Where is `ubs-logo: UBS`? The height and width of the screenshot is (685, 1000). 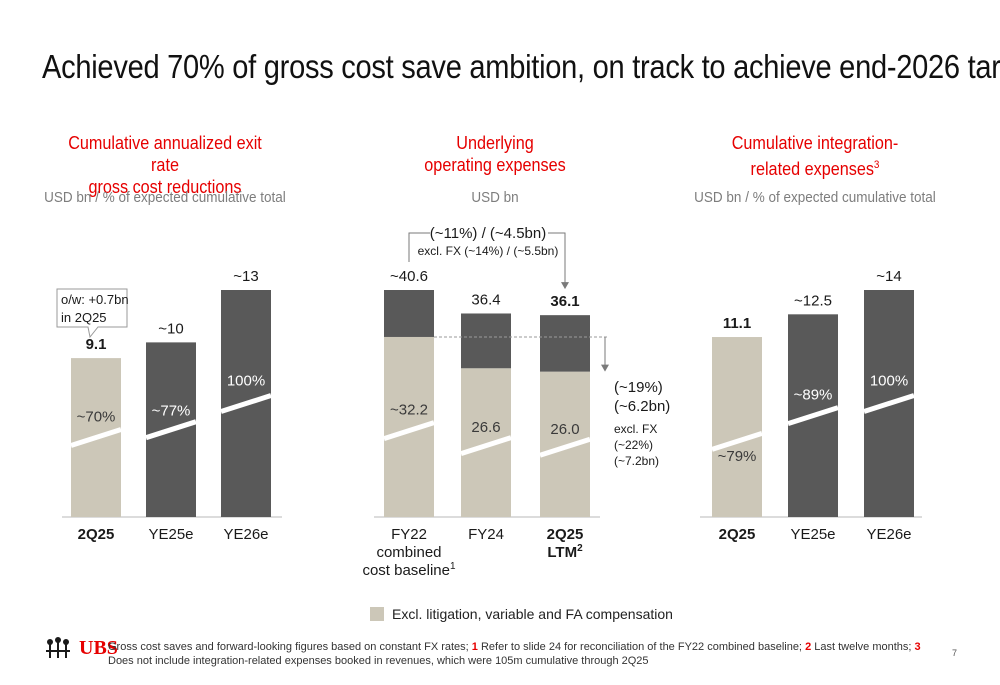 ubs-logo: UBS is located at coordinates (80, 648).